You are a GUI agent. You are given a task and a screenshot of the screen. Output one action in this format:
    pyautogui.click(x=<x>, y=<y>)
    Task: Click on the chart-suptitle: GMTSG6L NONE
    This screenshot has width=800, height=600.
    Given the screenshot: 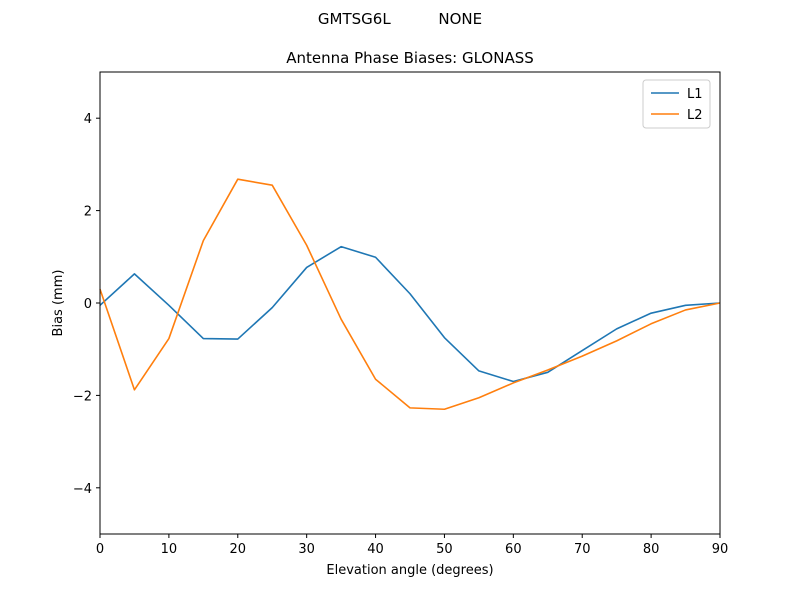 What is the action you would take?
    pyautogui.click(x=400, y=19)
    